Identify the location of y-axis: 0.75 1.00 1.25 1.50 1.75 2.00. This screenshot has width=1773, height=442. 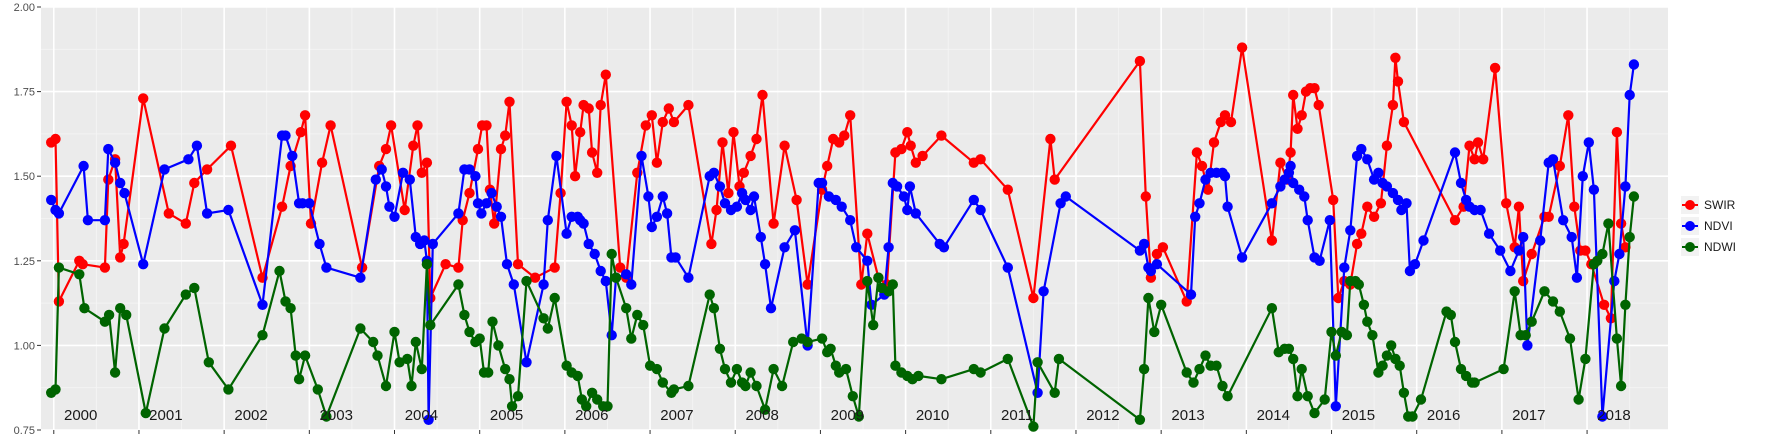
(27, 219).